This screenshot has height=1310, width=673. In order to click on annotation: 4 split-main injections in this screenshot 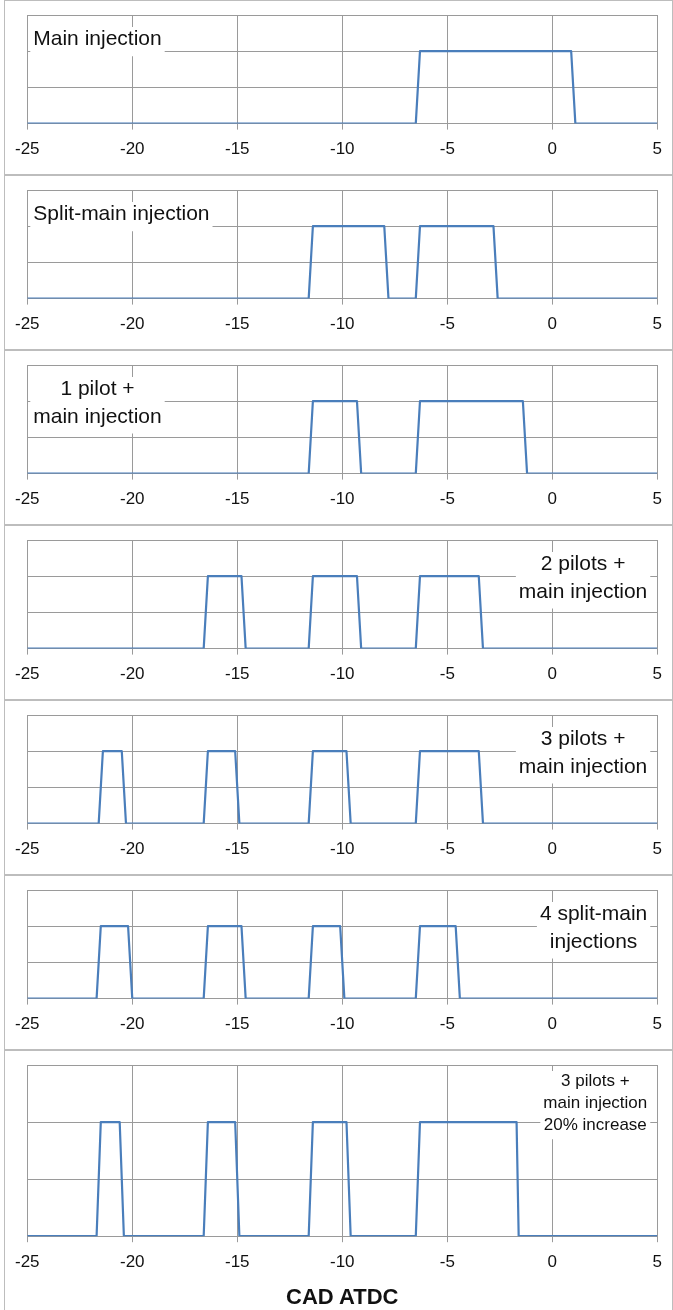, I will do `click(593, 926)`.